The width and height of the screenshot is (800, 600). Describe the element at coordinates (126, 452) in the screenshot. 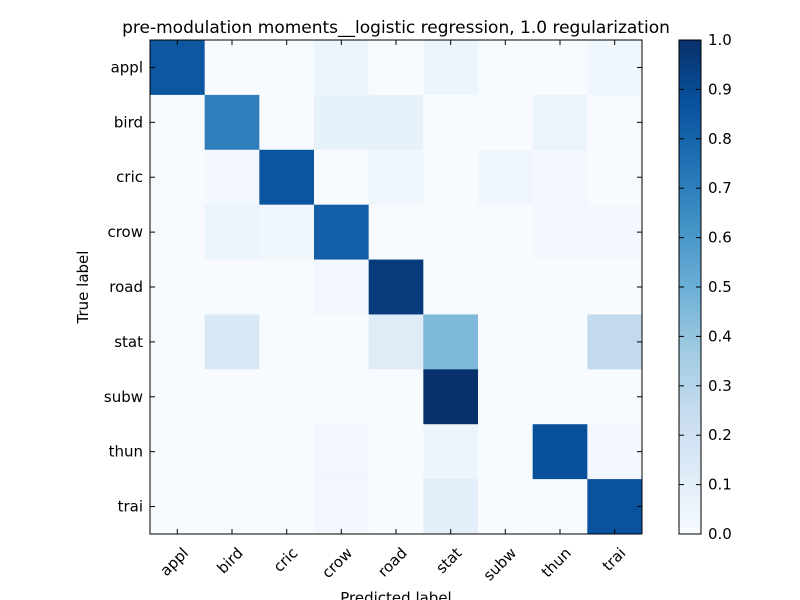

I see `y-tick-label-thun: thun` at that location.